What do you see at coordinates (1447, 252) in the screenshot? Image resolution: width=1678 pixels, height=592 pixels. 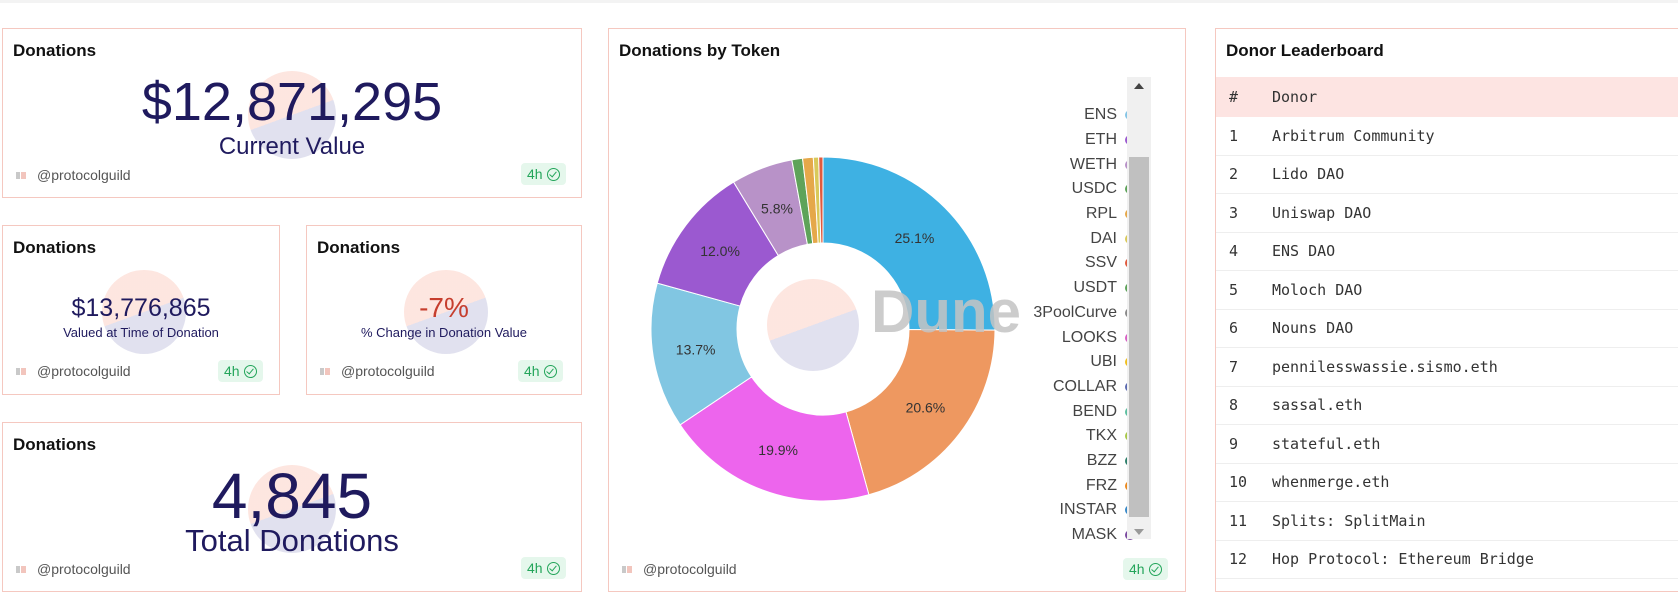 I see `table-row: 4 ENS DAO` at bounding box center [1447, 252].